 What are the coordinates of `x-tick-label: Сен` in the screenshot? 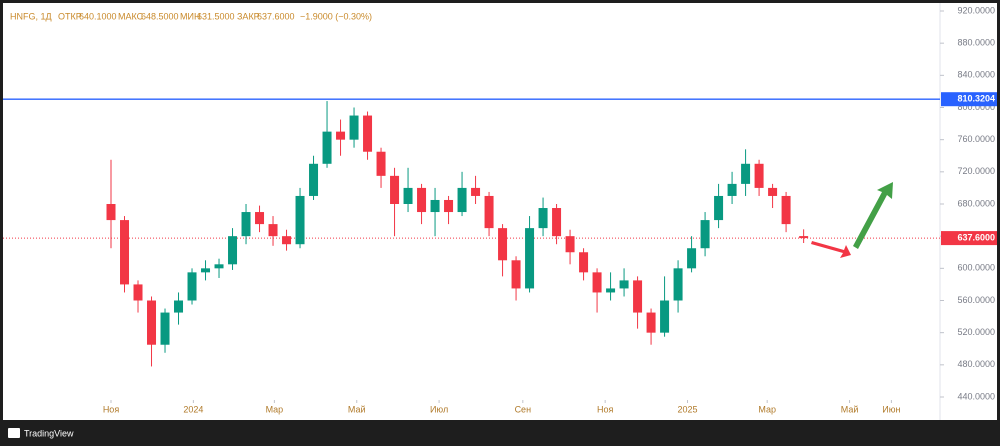 It's located at (523, 409).